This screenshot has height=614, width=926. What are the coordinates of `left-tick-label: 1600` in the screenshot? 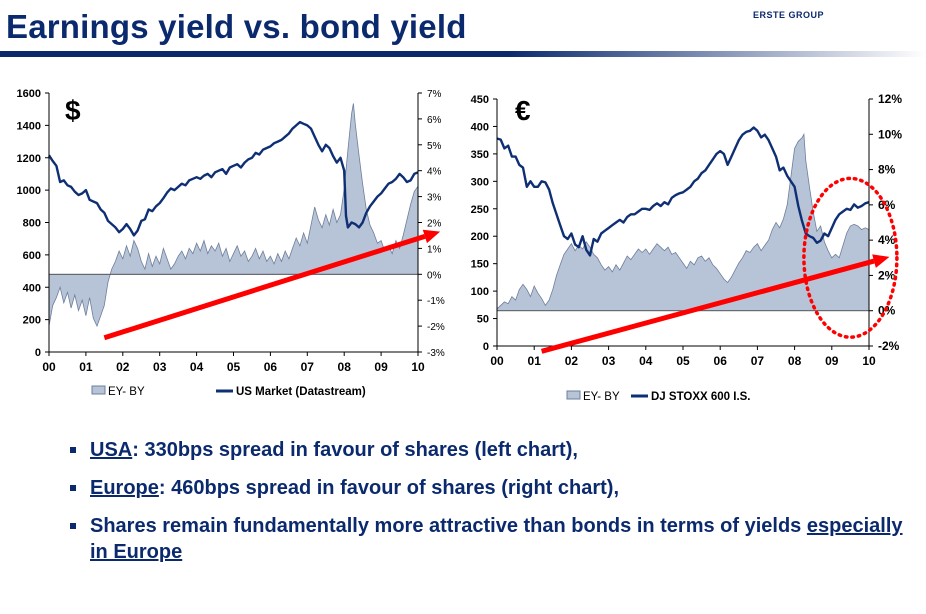 It's located at (29, 94).